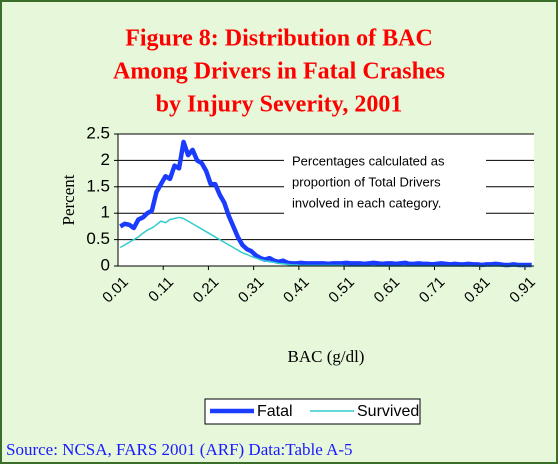  I want to click on y-tick-label: 2.5, so click(98, 132).